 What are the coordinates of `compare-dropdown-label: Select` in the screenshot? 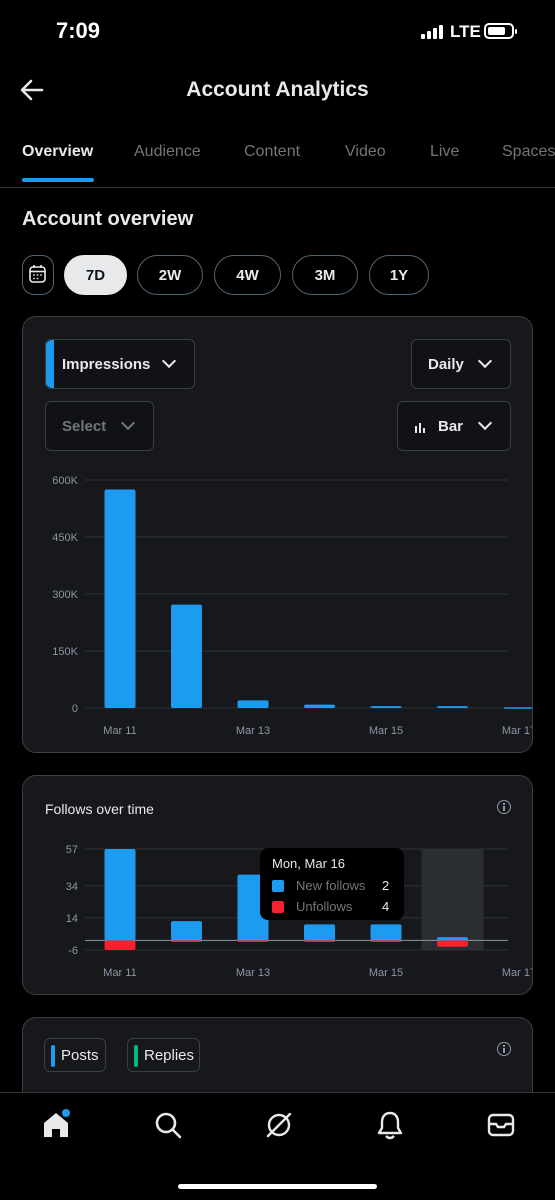 It's located at (84, 426).